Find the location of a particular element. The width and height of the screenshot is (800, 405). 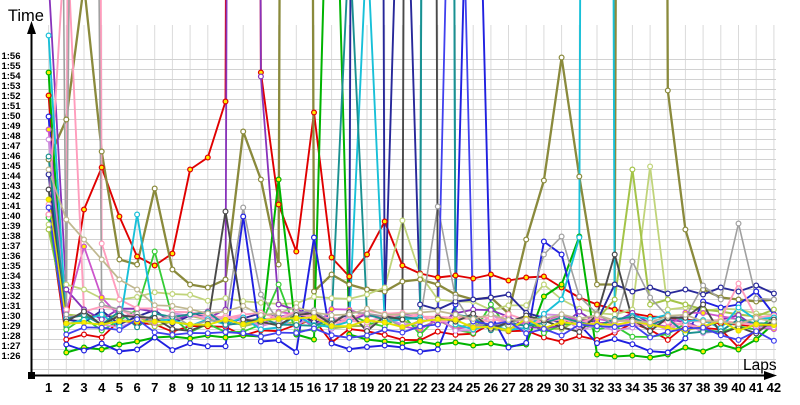

svg-text: 11 is located at coordinates (226, 387).